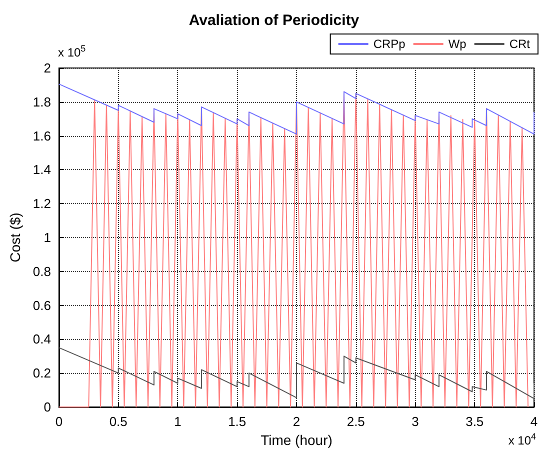 The image size is (548, 459). Describe the element at coordinates (47, 407) in the screenshot. I see `y-tick-label: 0` at that location.